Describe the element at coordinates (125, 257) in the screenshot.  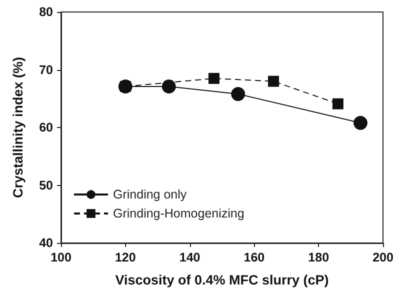
I see `x-tick-label: 120` at that location.